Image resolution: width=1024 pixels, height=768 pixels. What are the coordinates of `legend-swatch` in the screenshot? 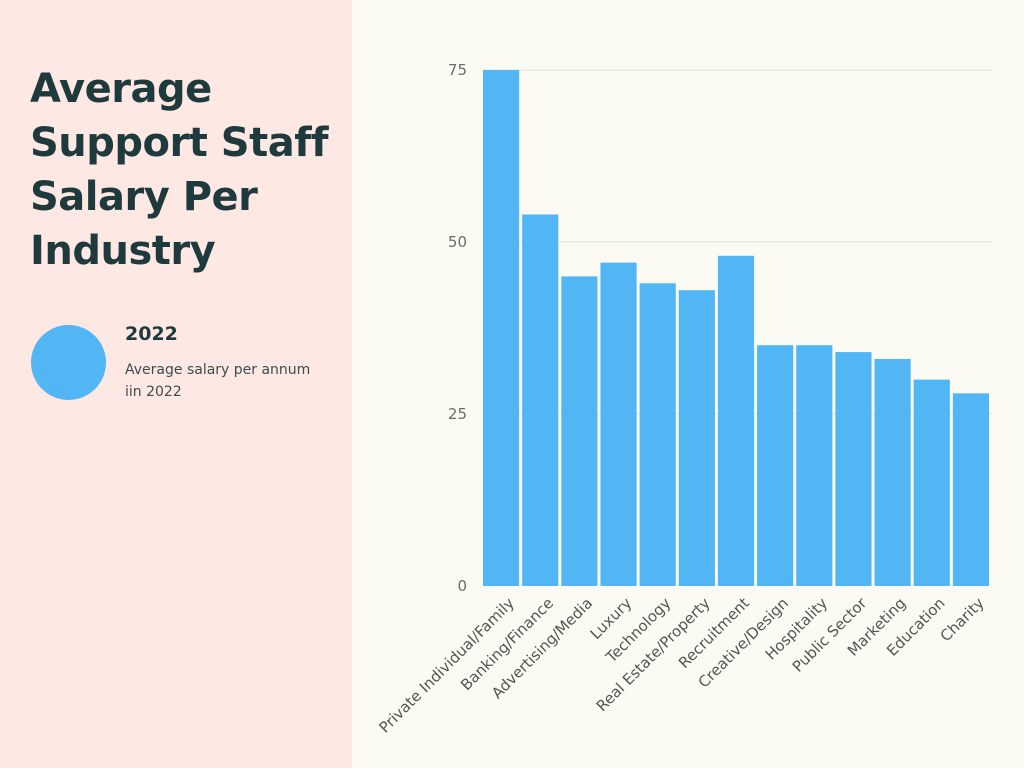 It's located at (68, 362).